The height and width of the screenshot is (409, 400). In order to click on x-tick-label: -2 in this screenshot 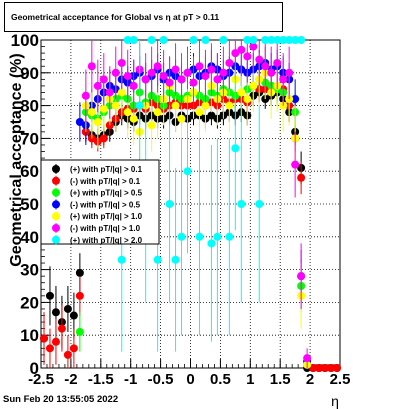, I will do `click(70, 379)`.